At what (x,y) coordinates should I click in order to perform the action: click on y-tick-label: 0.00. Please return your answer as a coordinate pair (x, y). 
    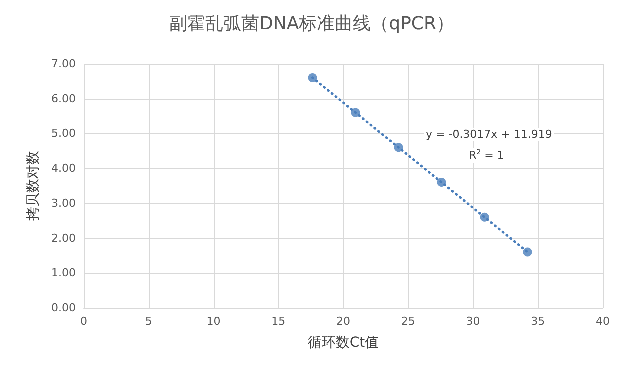
    Looking at the image, I should click on (64, 308).